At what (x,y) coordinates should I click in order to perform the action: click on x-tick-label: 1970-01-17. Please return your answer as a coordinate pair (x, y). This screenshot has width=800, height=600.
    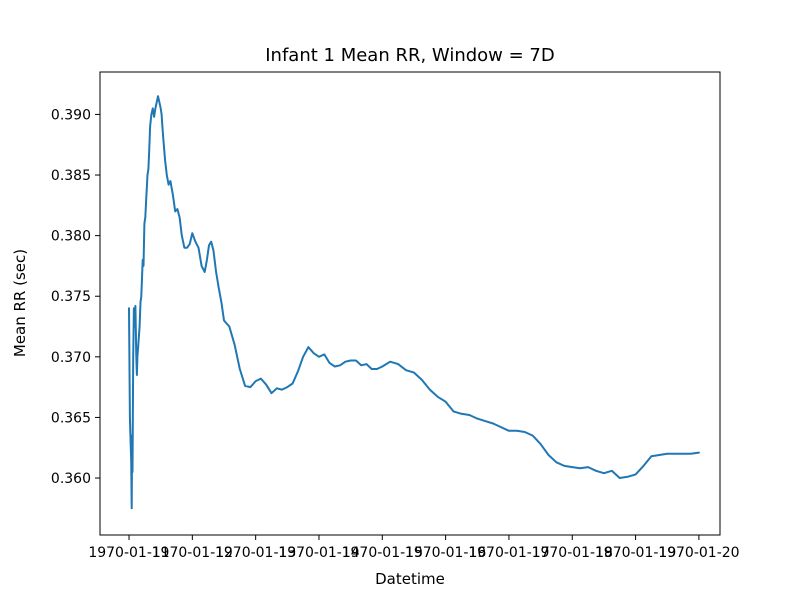
    Looking at the image, I should click on (508, 553).